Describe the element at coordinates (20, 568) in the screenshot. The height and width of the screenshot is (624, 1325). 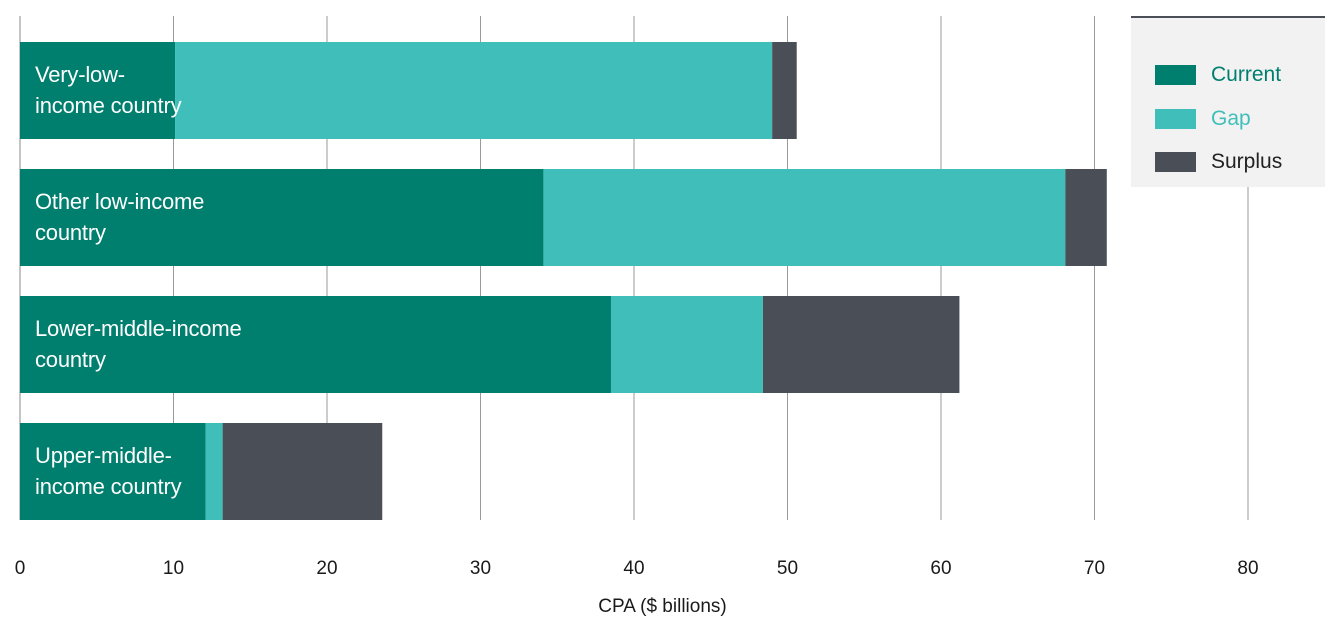
I see `x-tick-label-0: 0` at that location.